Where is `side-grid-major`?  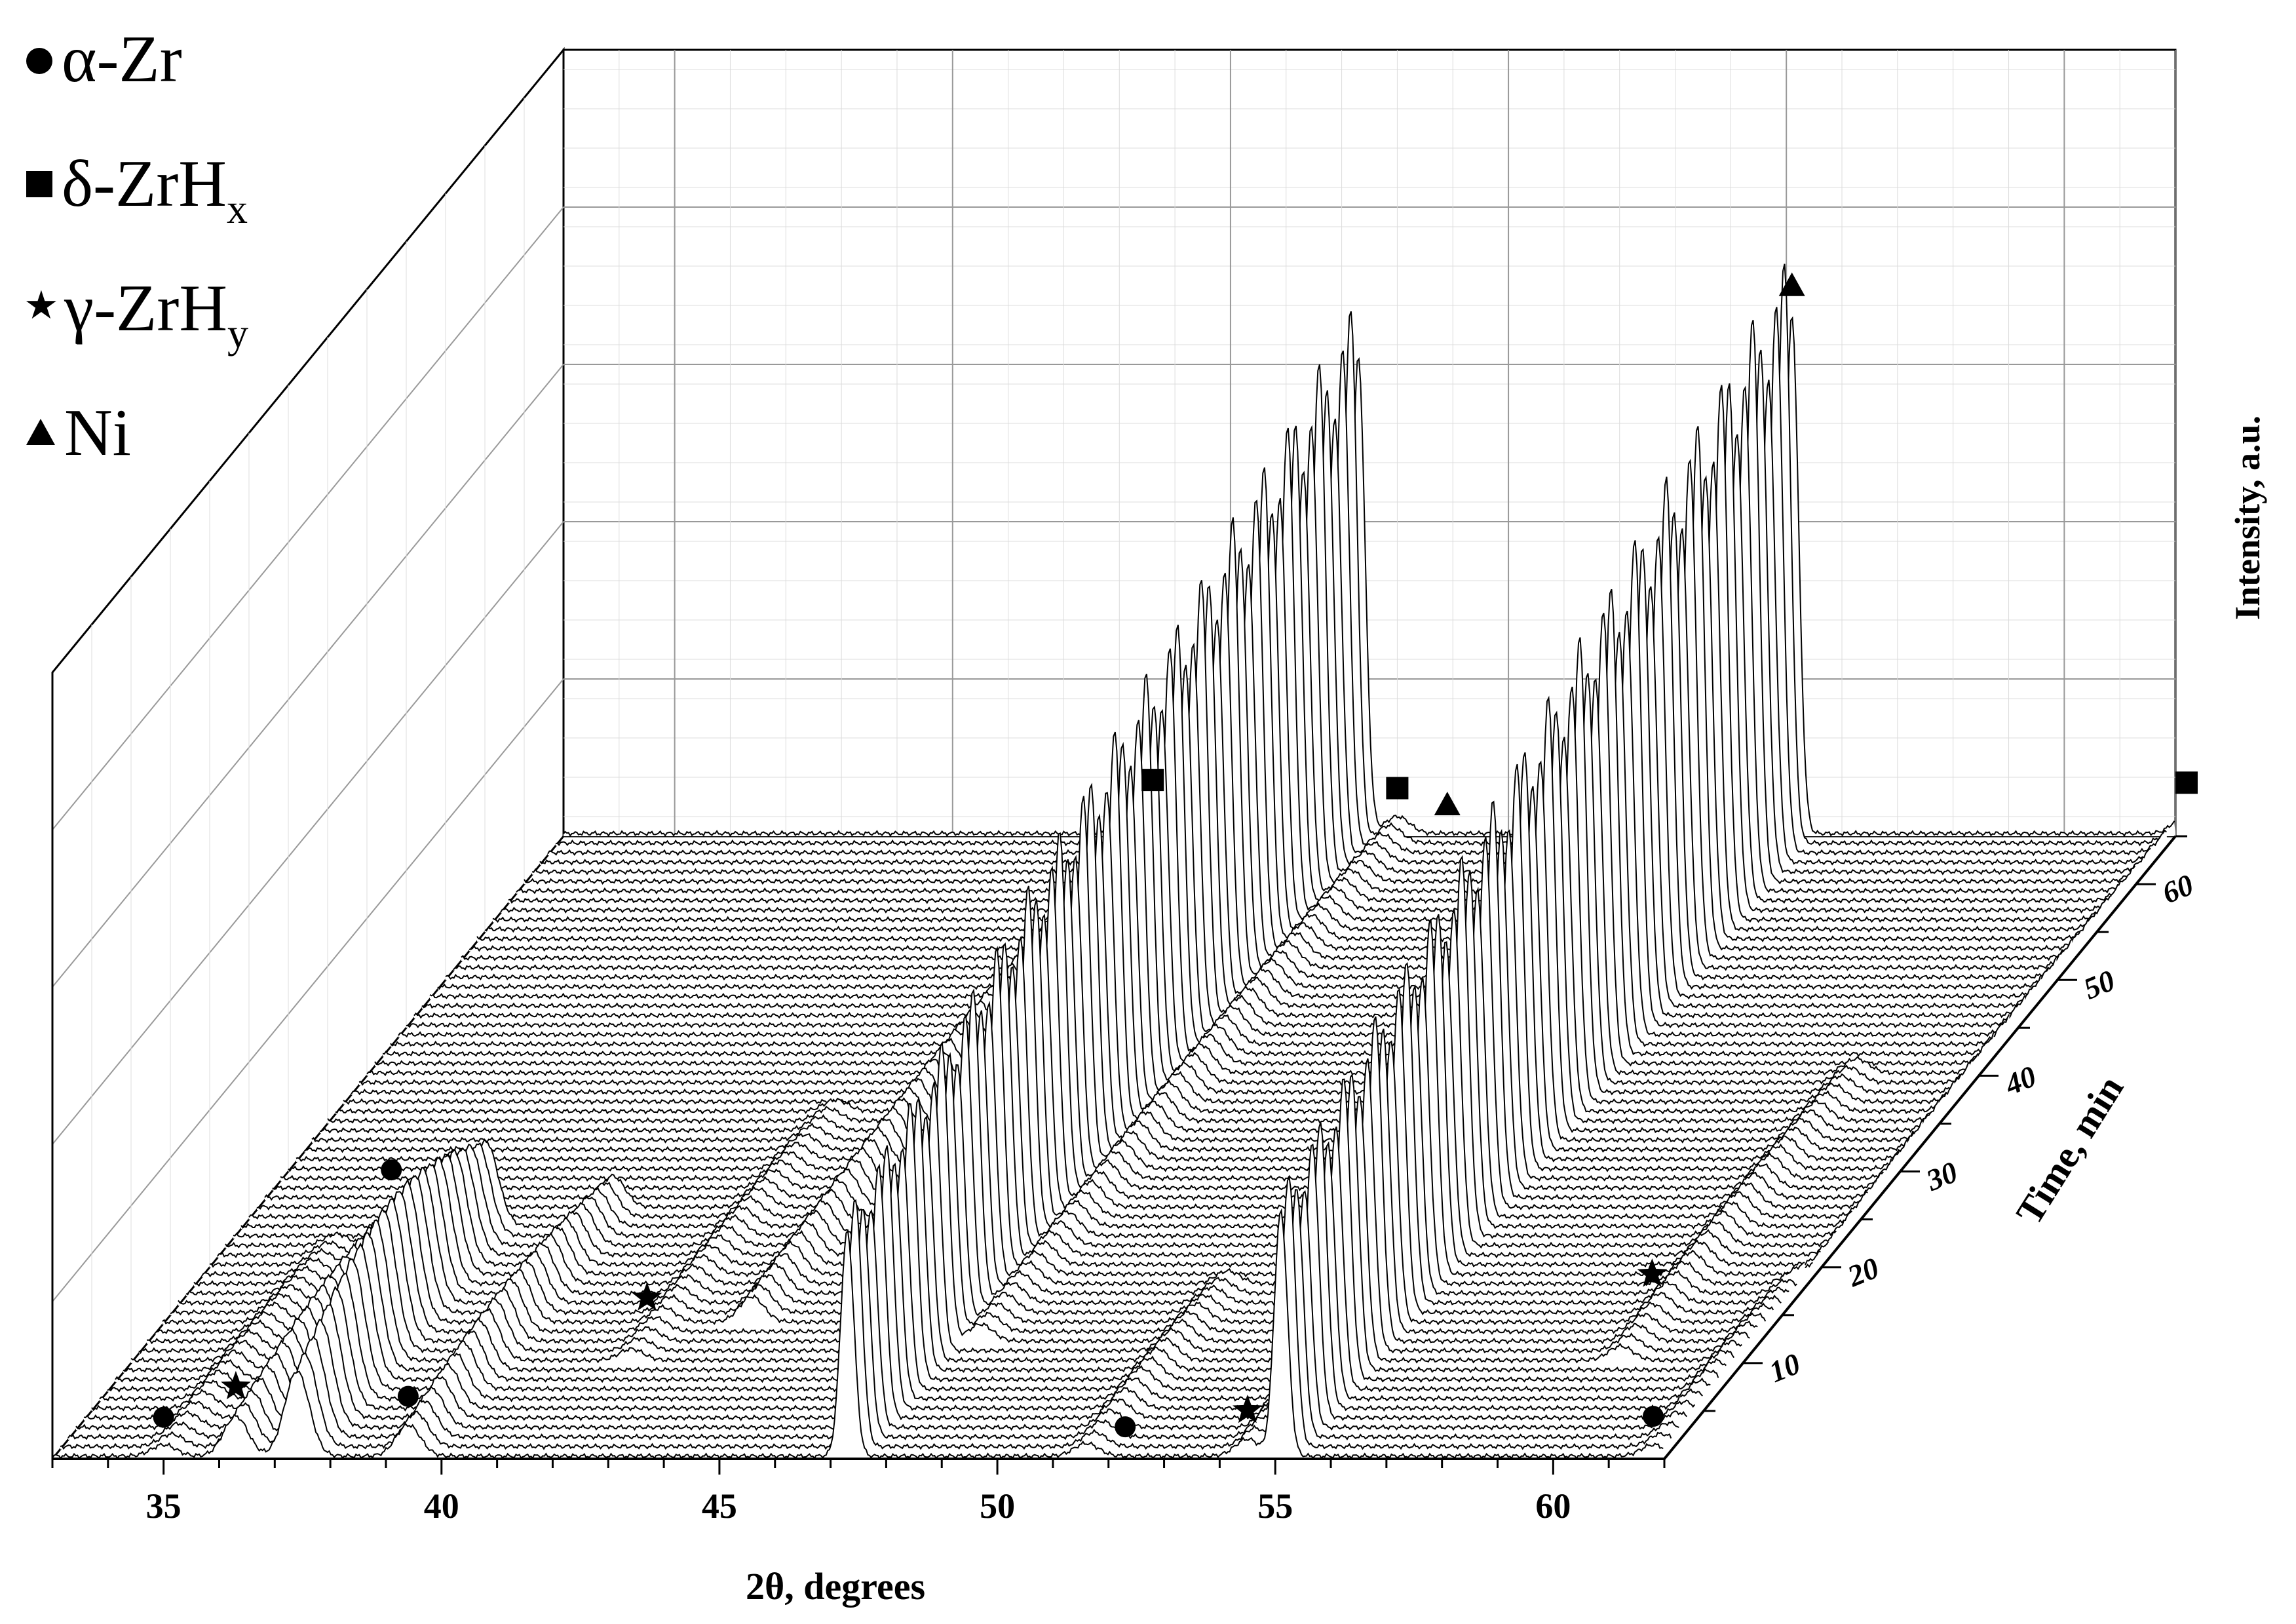
side-grid-major is located at coordinates (308, 676).